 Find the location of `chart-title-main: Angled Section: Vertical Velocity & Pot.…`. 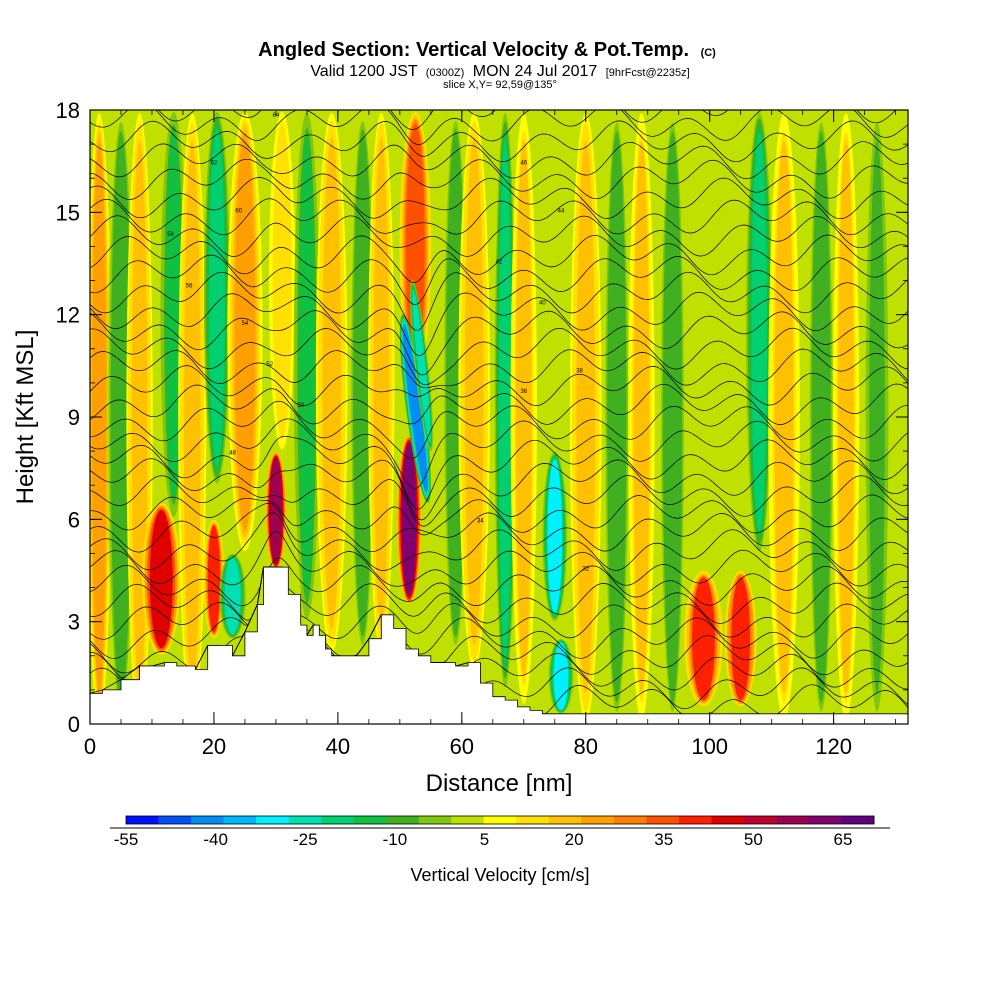

chart-title-main: Angled Section: Vertical Velocity & Pot.… is located at coordinates (473, 50).